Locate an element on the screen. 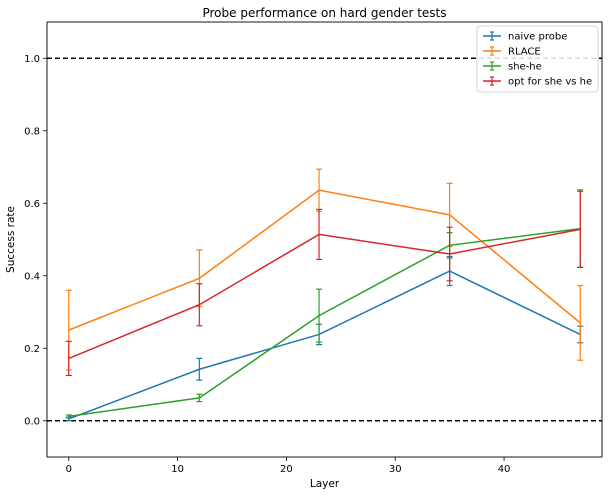  y-tick-label: 0.8 is located at coordinates (32, 131).